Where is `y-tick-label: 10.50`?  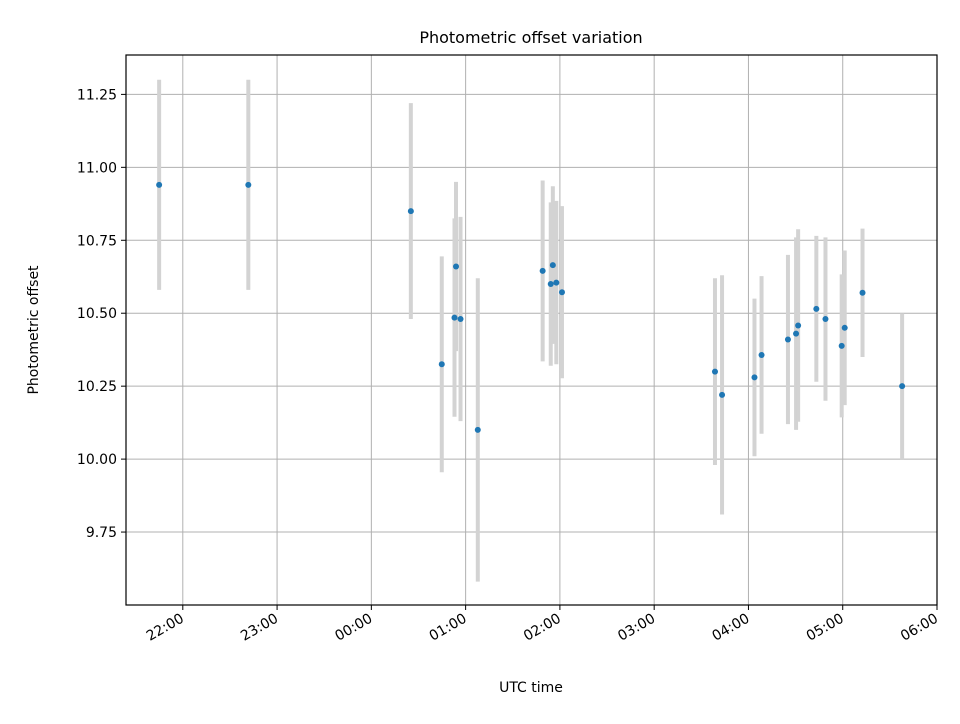 y-tick-label: 10.50 is located at coordinates (97, 314).